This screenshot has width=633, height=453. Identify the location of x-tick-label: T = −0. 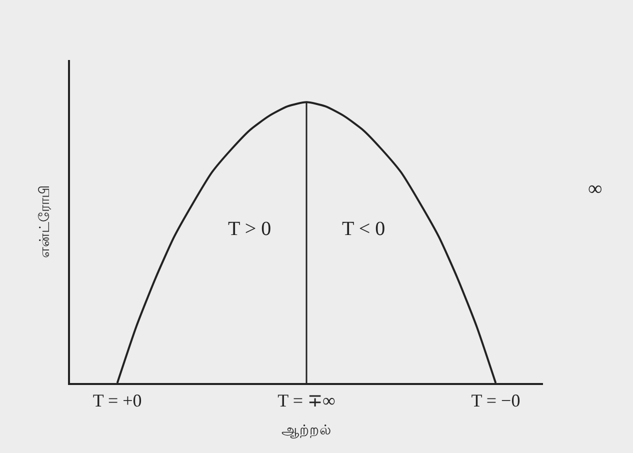
(495, 400).